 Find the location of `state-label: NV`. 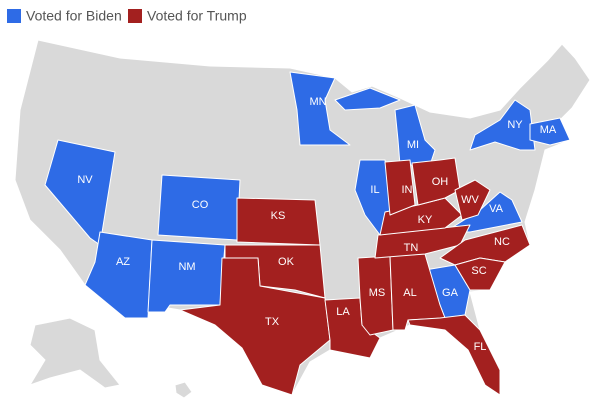

state-label: NV is located at coordinates (85, 180).